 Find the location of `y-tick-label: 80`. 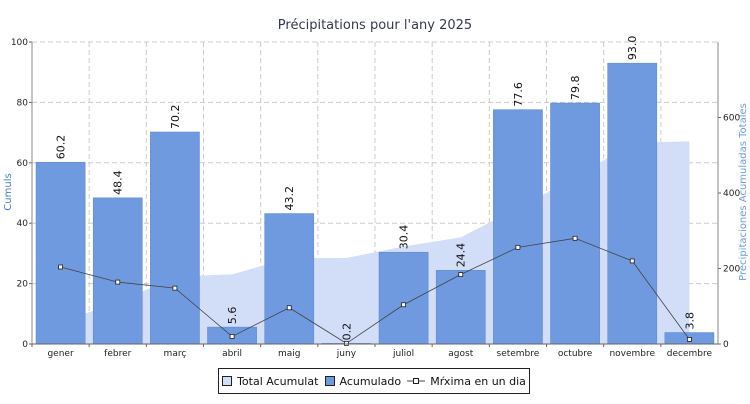

y-tick-label: 80 is located at coordinates (23, 103).